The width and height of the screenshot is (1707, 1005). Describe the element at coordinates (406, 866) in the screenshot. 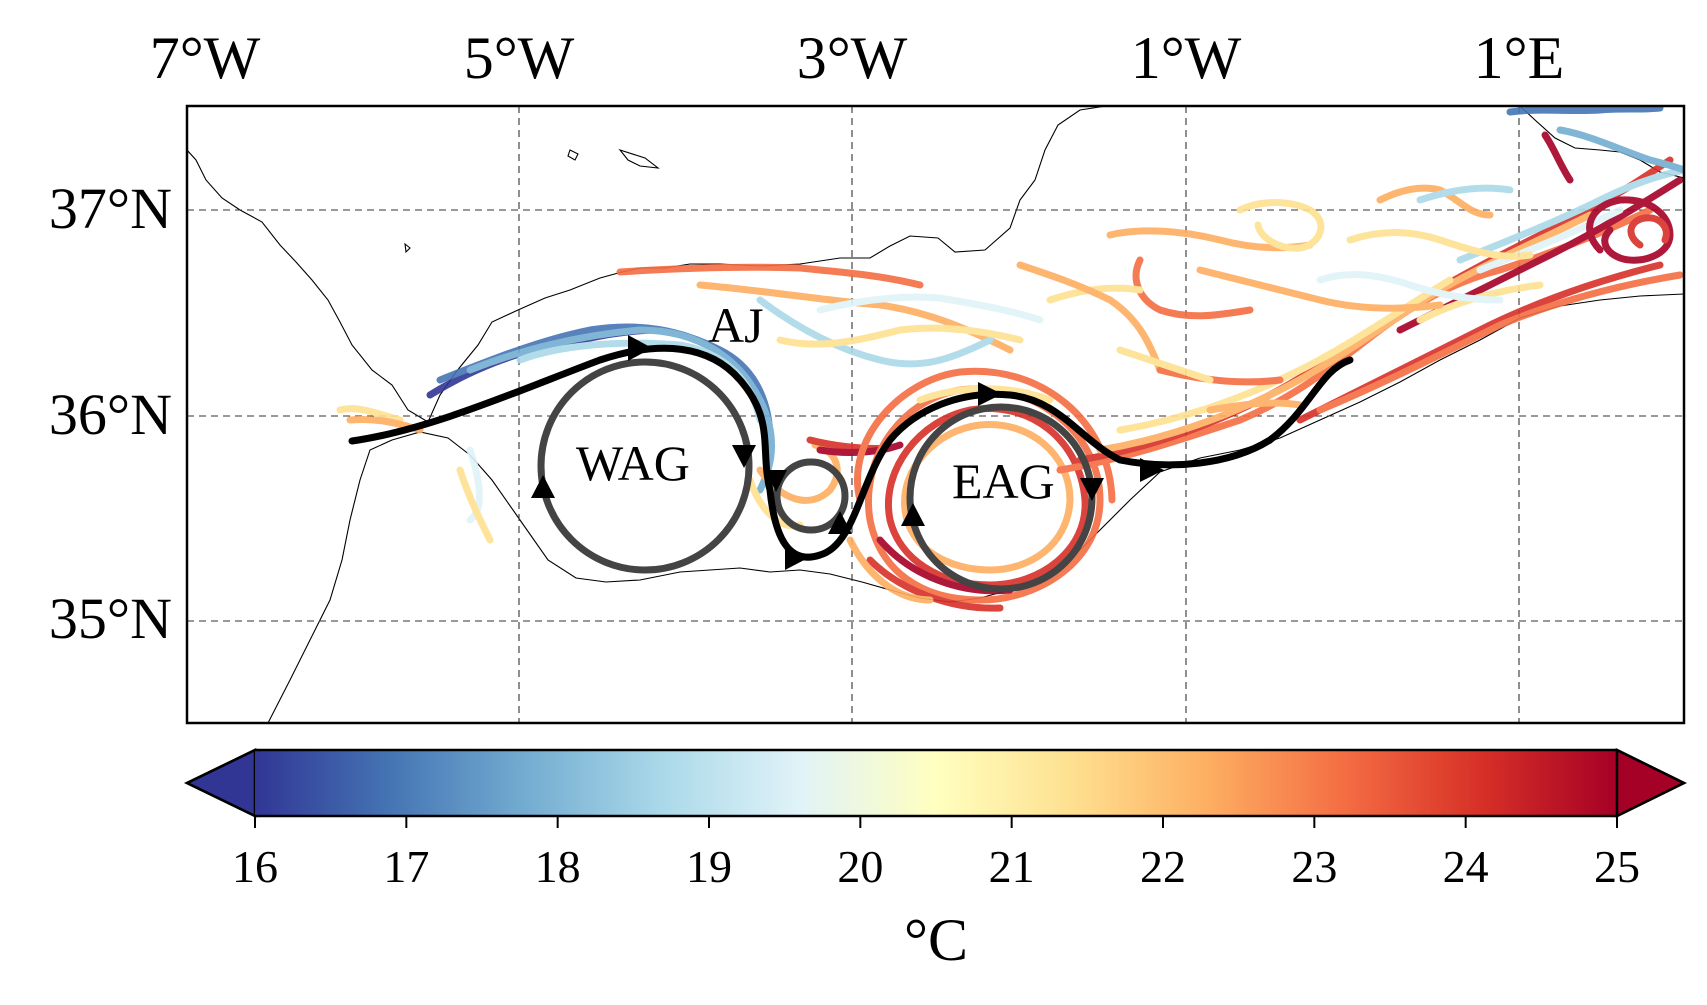

I see `colorbar-tick-label: 17` at that location.